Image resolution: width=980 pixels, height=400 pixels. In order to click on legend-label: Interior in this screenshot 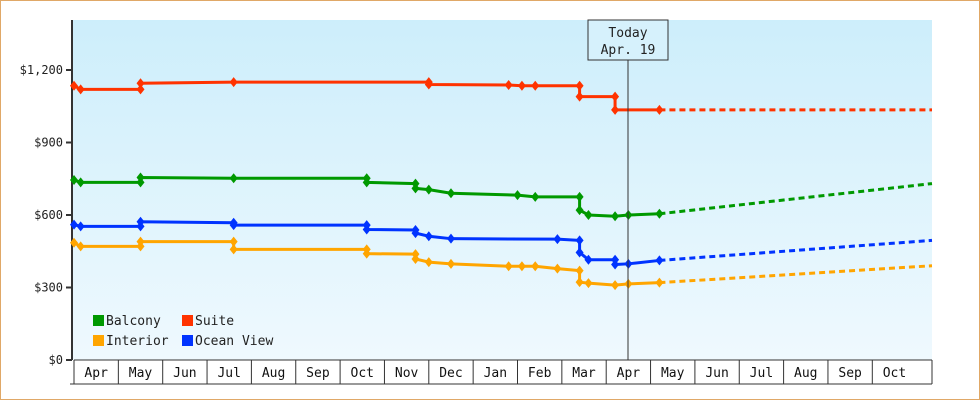, I will do `click(137, 341)`.